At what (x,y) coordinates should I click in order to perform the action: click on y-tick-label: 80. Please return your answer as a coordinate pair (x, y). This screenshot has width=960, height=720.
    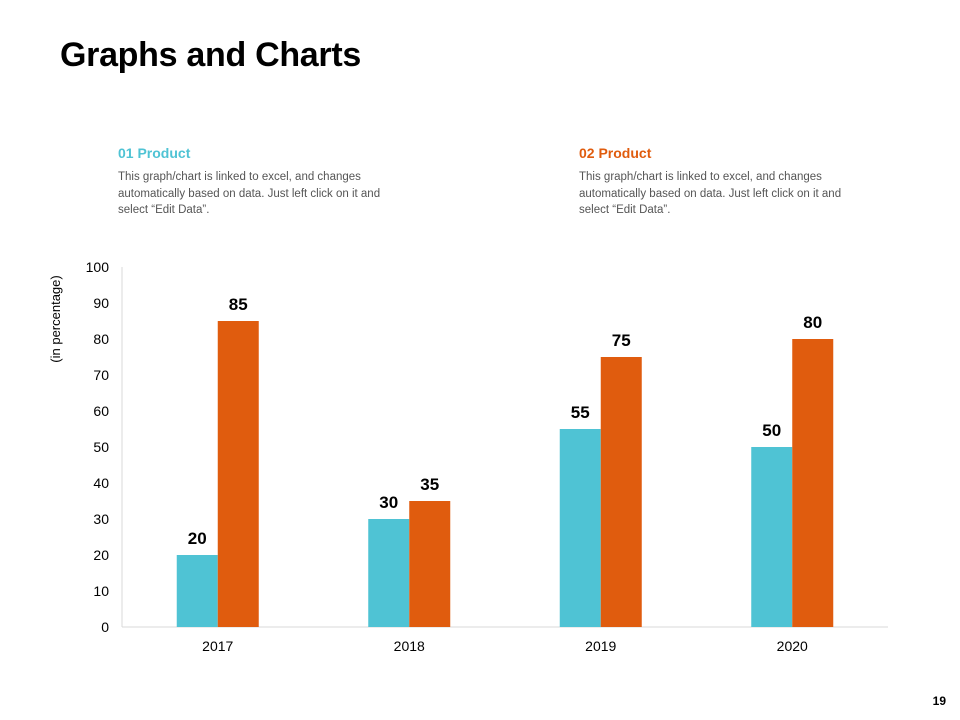
    Looking at the image, I should click on (101, 339).